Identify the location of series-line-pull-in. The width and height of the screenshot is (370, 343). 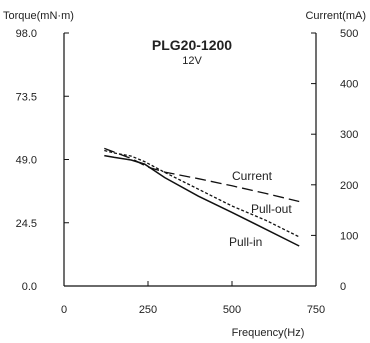
(202, 200).